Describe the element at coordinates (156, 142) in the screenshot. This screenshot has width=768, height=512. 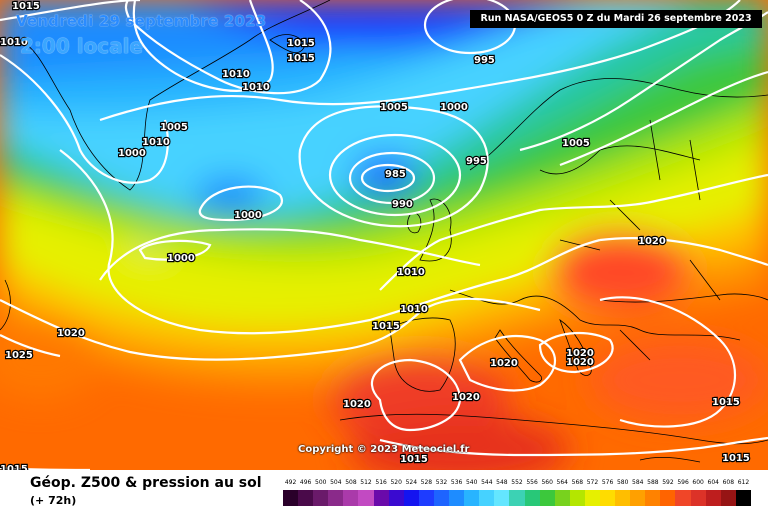
I see `isobar-label-1010-labrador: 1010` at that location.